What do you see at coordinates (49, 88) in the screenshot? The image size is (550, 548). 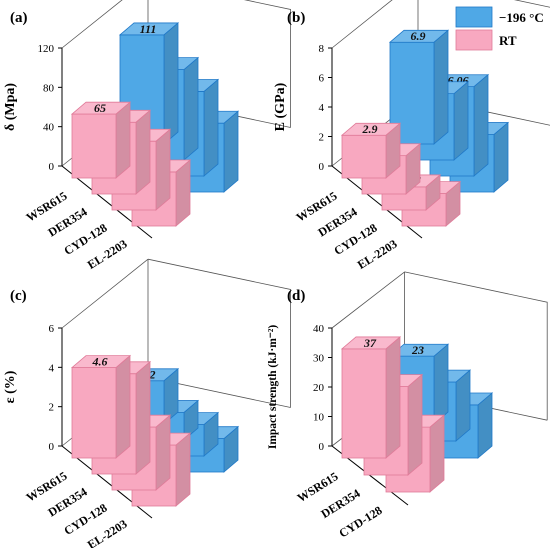 I see `y-tick-label: 80` at bounding box center [49, 88].